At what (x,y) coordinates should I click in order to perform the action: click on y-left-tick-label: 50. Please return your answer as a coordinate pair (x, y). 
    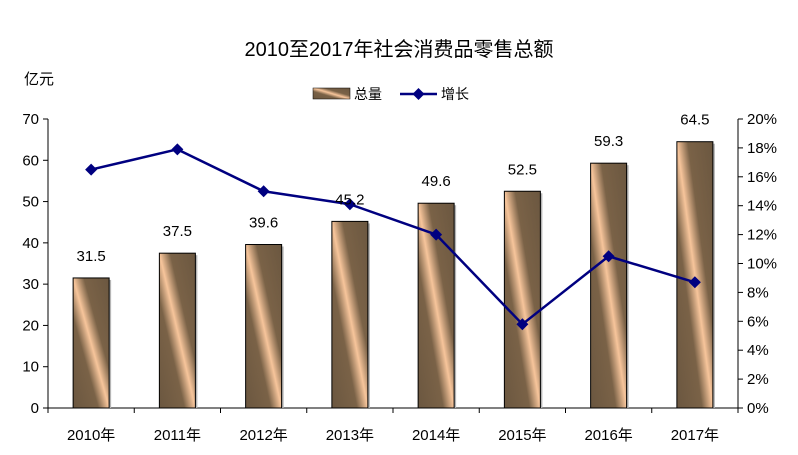
    Looking at the image, I should click on (30, 202).